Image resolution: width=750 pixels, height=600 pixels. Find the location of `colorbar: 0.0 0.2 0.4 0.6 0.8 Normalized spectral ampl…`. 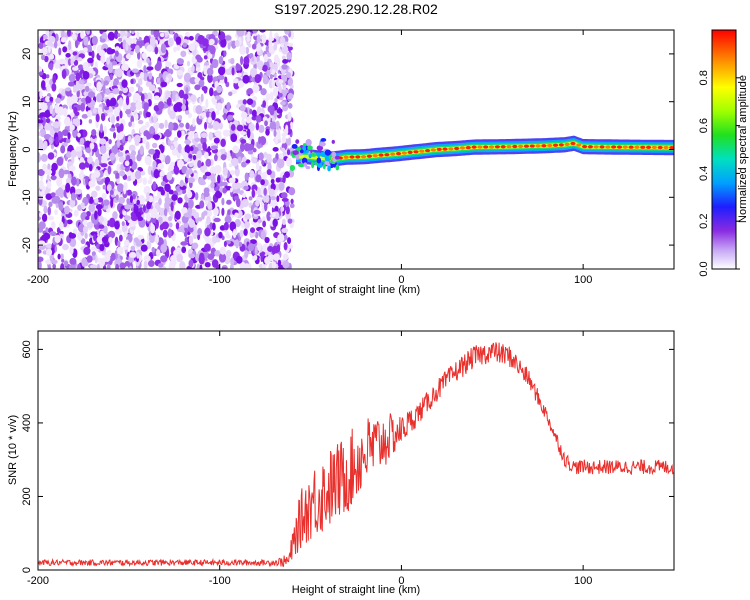

colorbar: 0.0 0.2 0.4 0.6 0.8 Normalized spectral ampl… is located at coordinates (723, 153).